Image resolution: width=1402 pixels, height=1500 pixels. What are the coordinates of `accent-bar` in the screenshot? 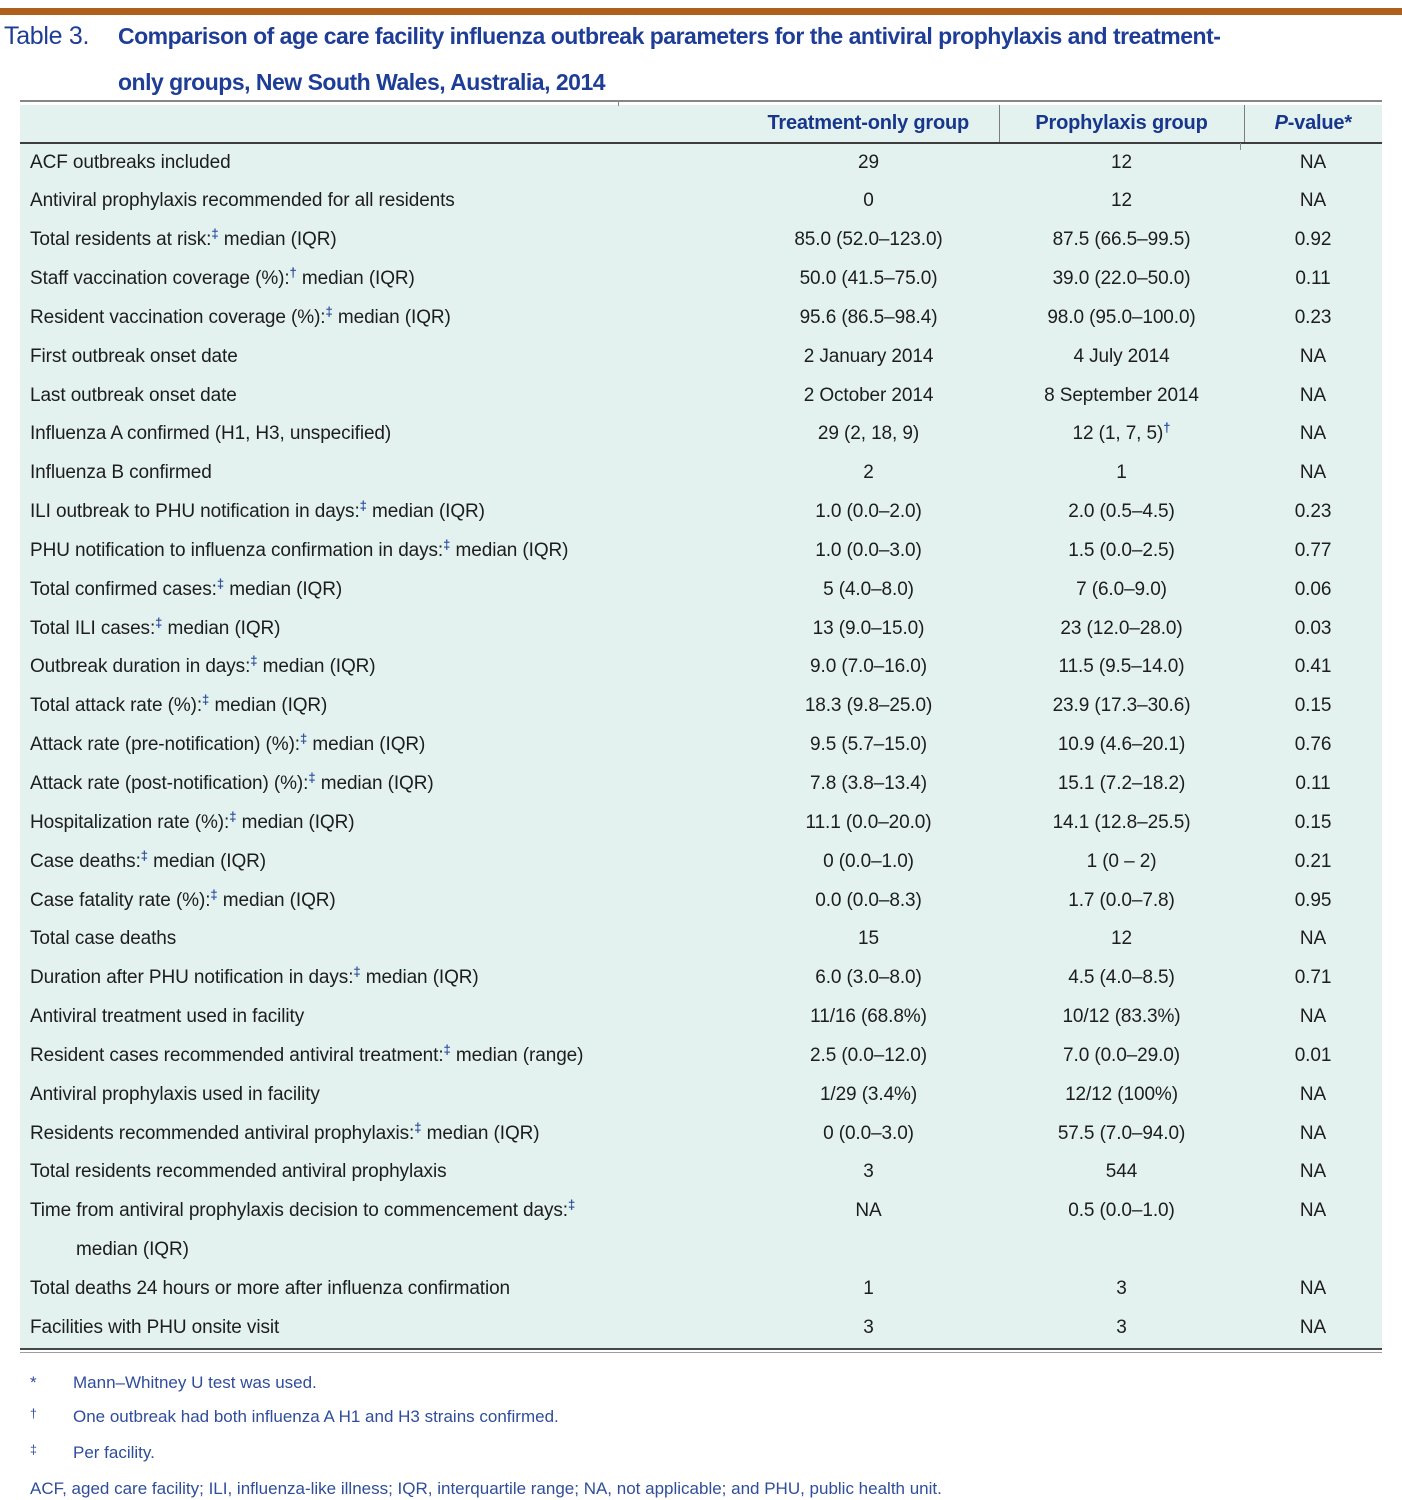 It's located at (701, 11).